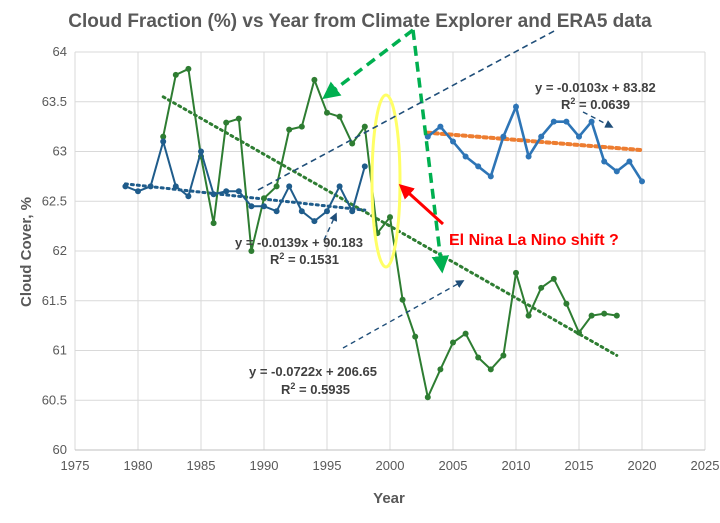  I want to click on x-tick-label: 2025, so click(705, 465).